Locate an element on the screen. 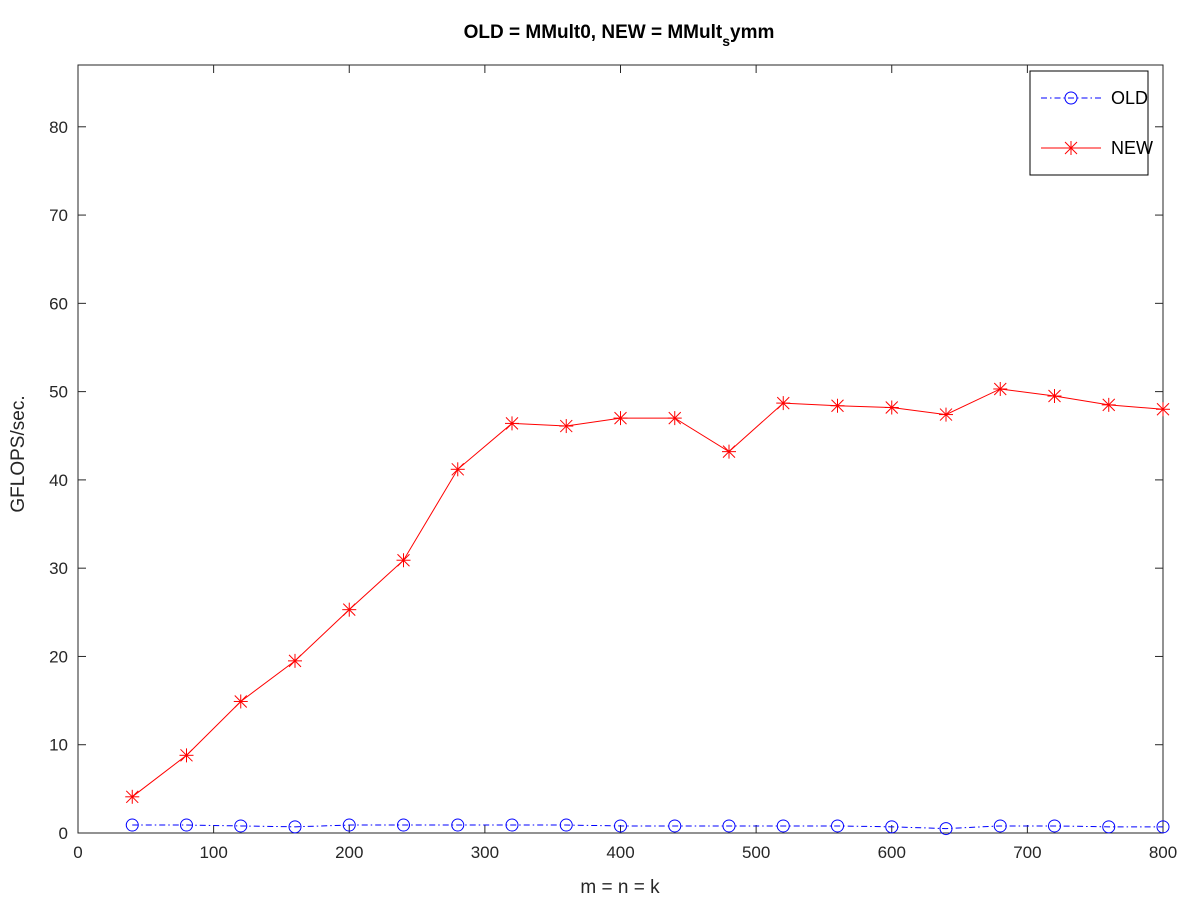 The image size is (1200, 900). legend: OLD NEW is located at coordinates (1091, 123).